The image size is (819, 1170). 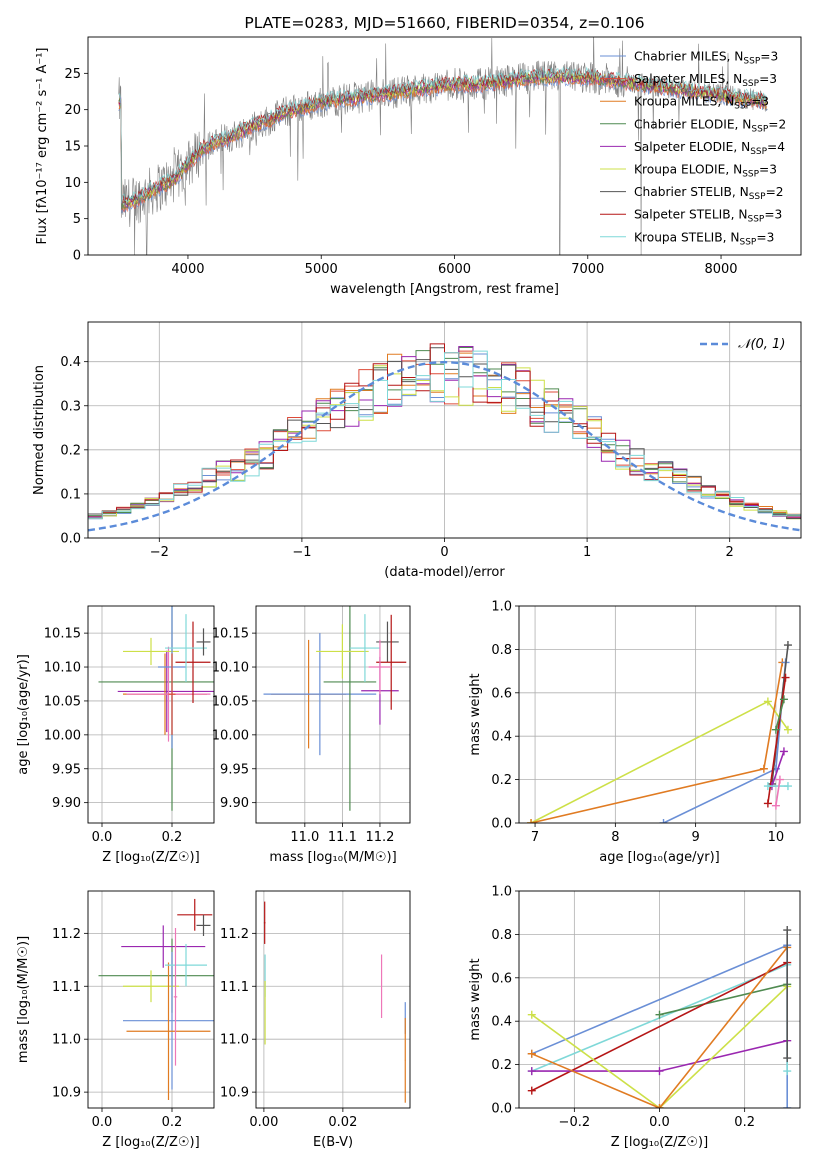 I want to click on y-tick-label: 0, so click(x=77, y=256).